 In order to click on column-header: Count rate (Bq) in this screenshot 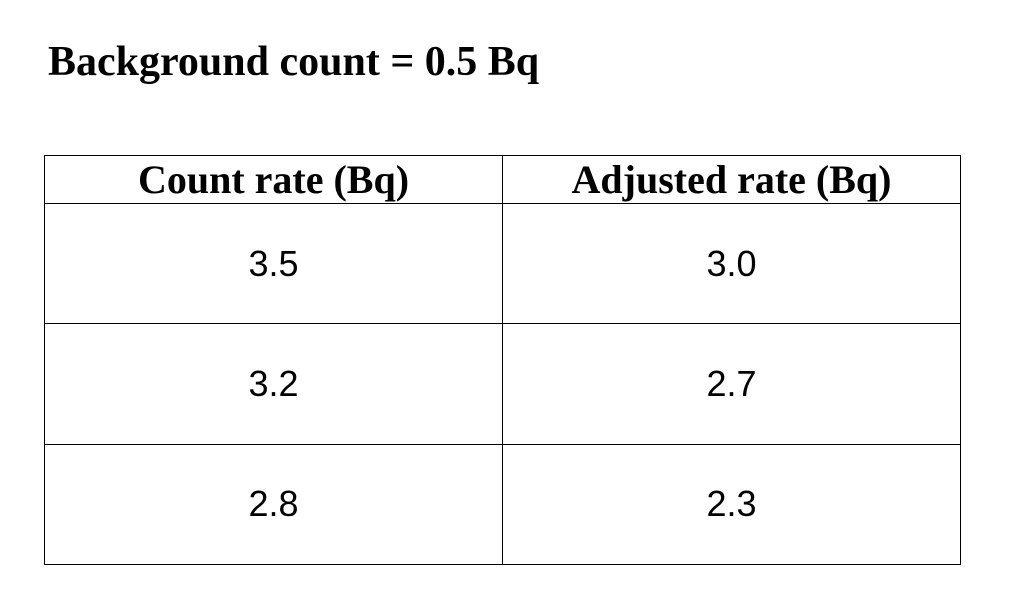, I will do `click(273, 179)`.